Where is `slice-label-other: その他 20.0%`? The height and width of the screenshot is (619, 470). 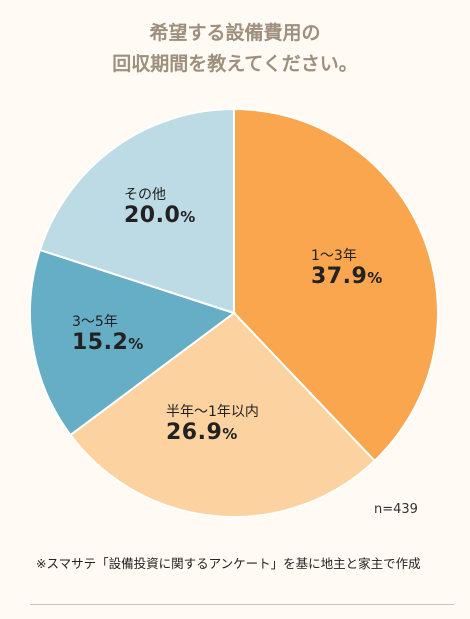
slice-label-other: その他 20.0% is located at coordinates (160, 207).